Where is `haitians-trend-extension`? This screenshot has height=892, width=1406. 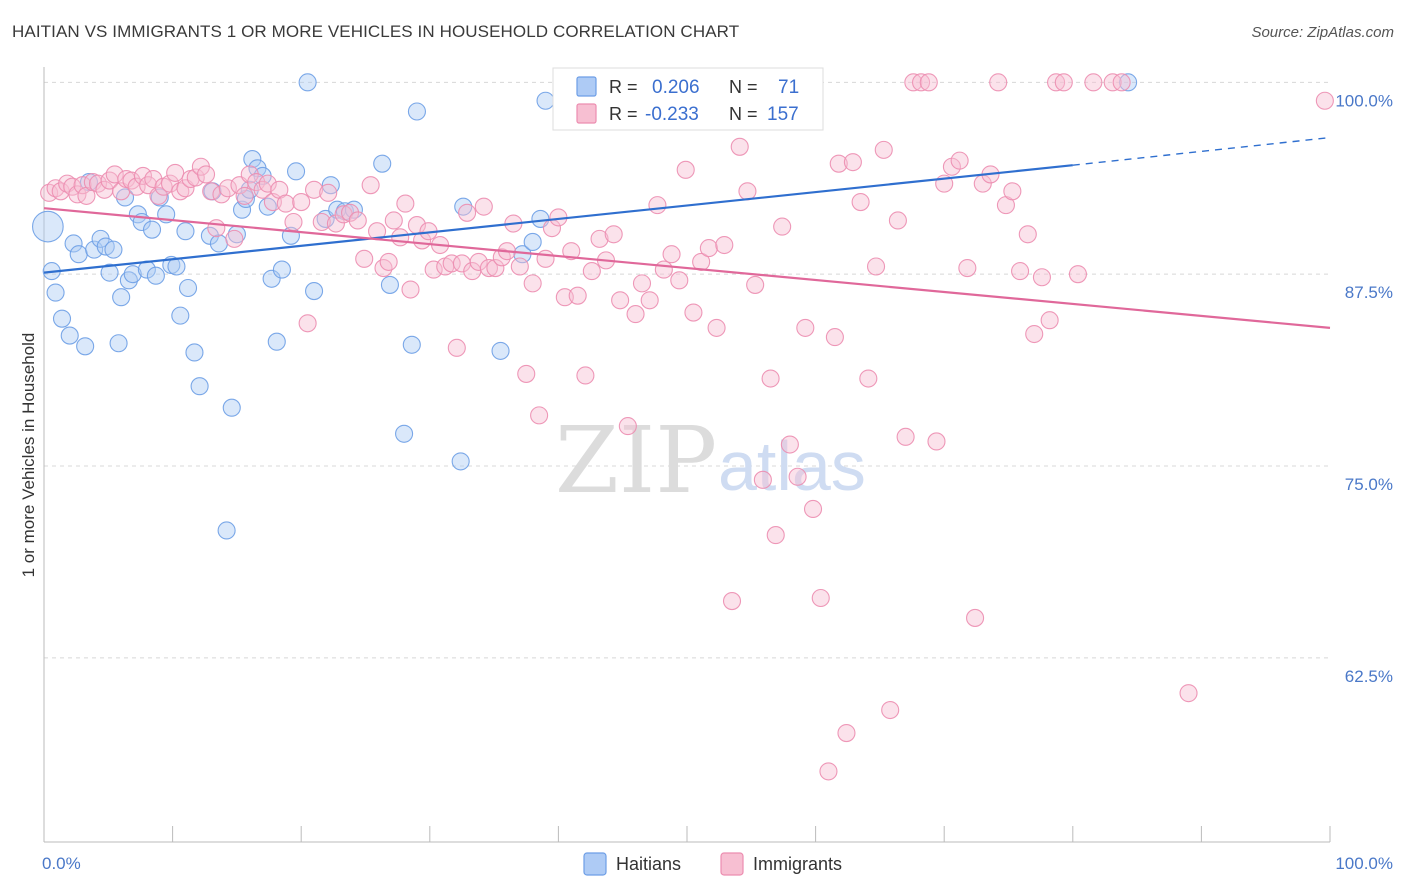 haitians-trend-extension is located at coordinates (1201, 151).